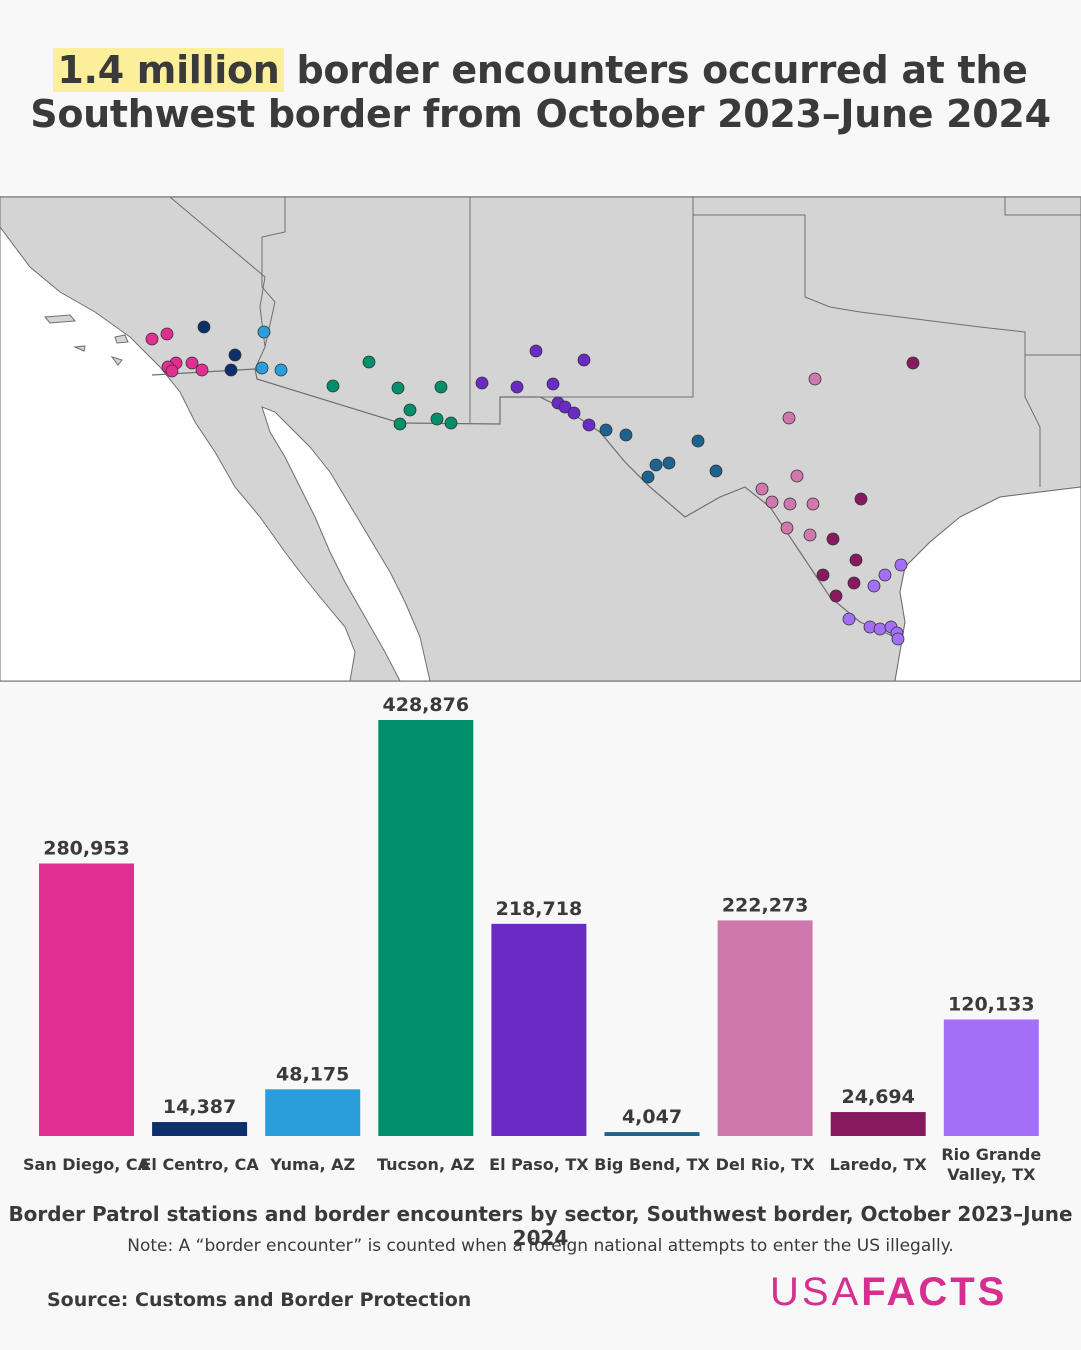  I want to click on bar-value-label: 14,387, so click(199, 1107).